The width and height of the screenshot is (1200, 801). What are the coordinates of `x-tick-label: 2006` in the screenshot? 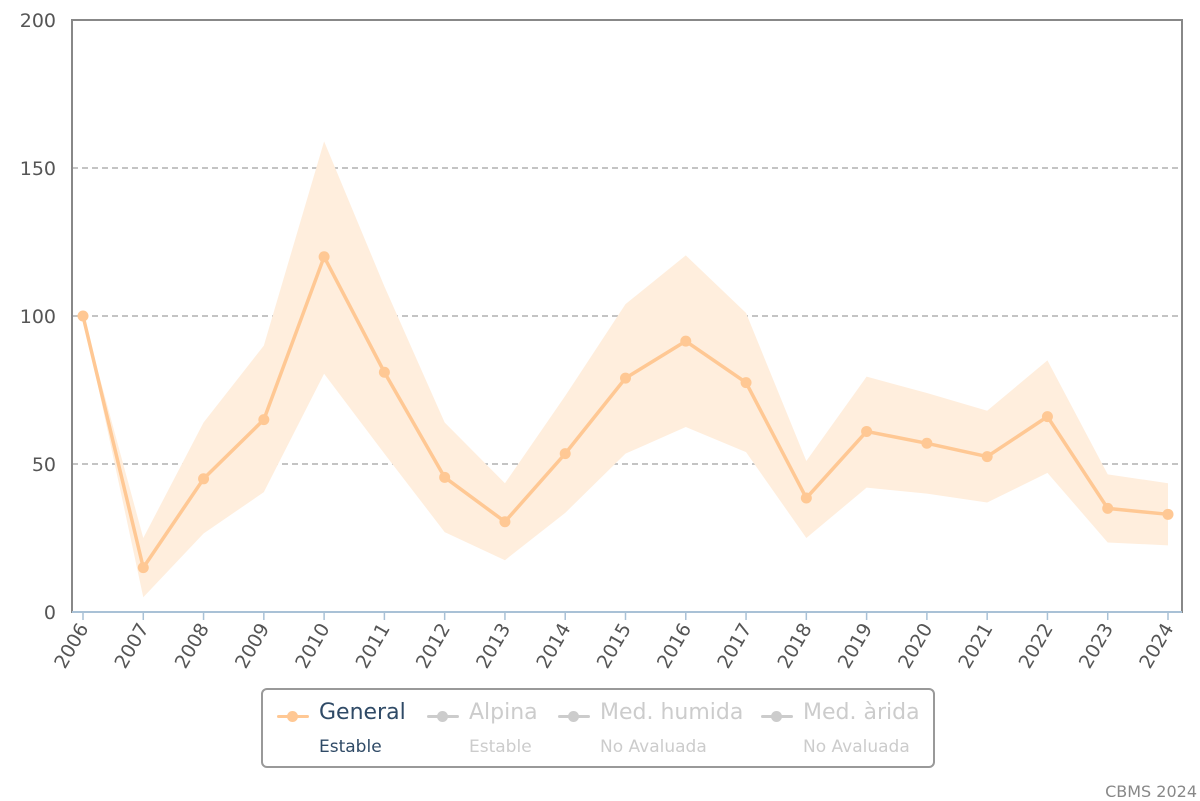 It's located at (71, 646).